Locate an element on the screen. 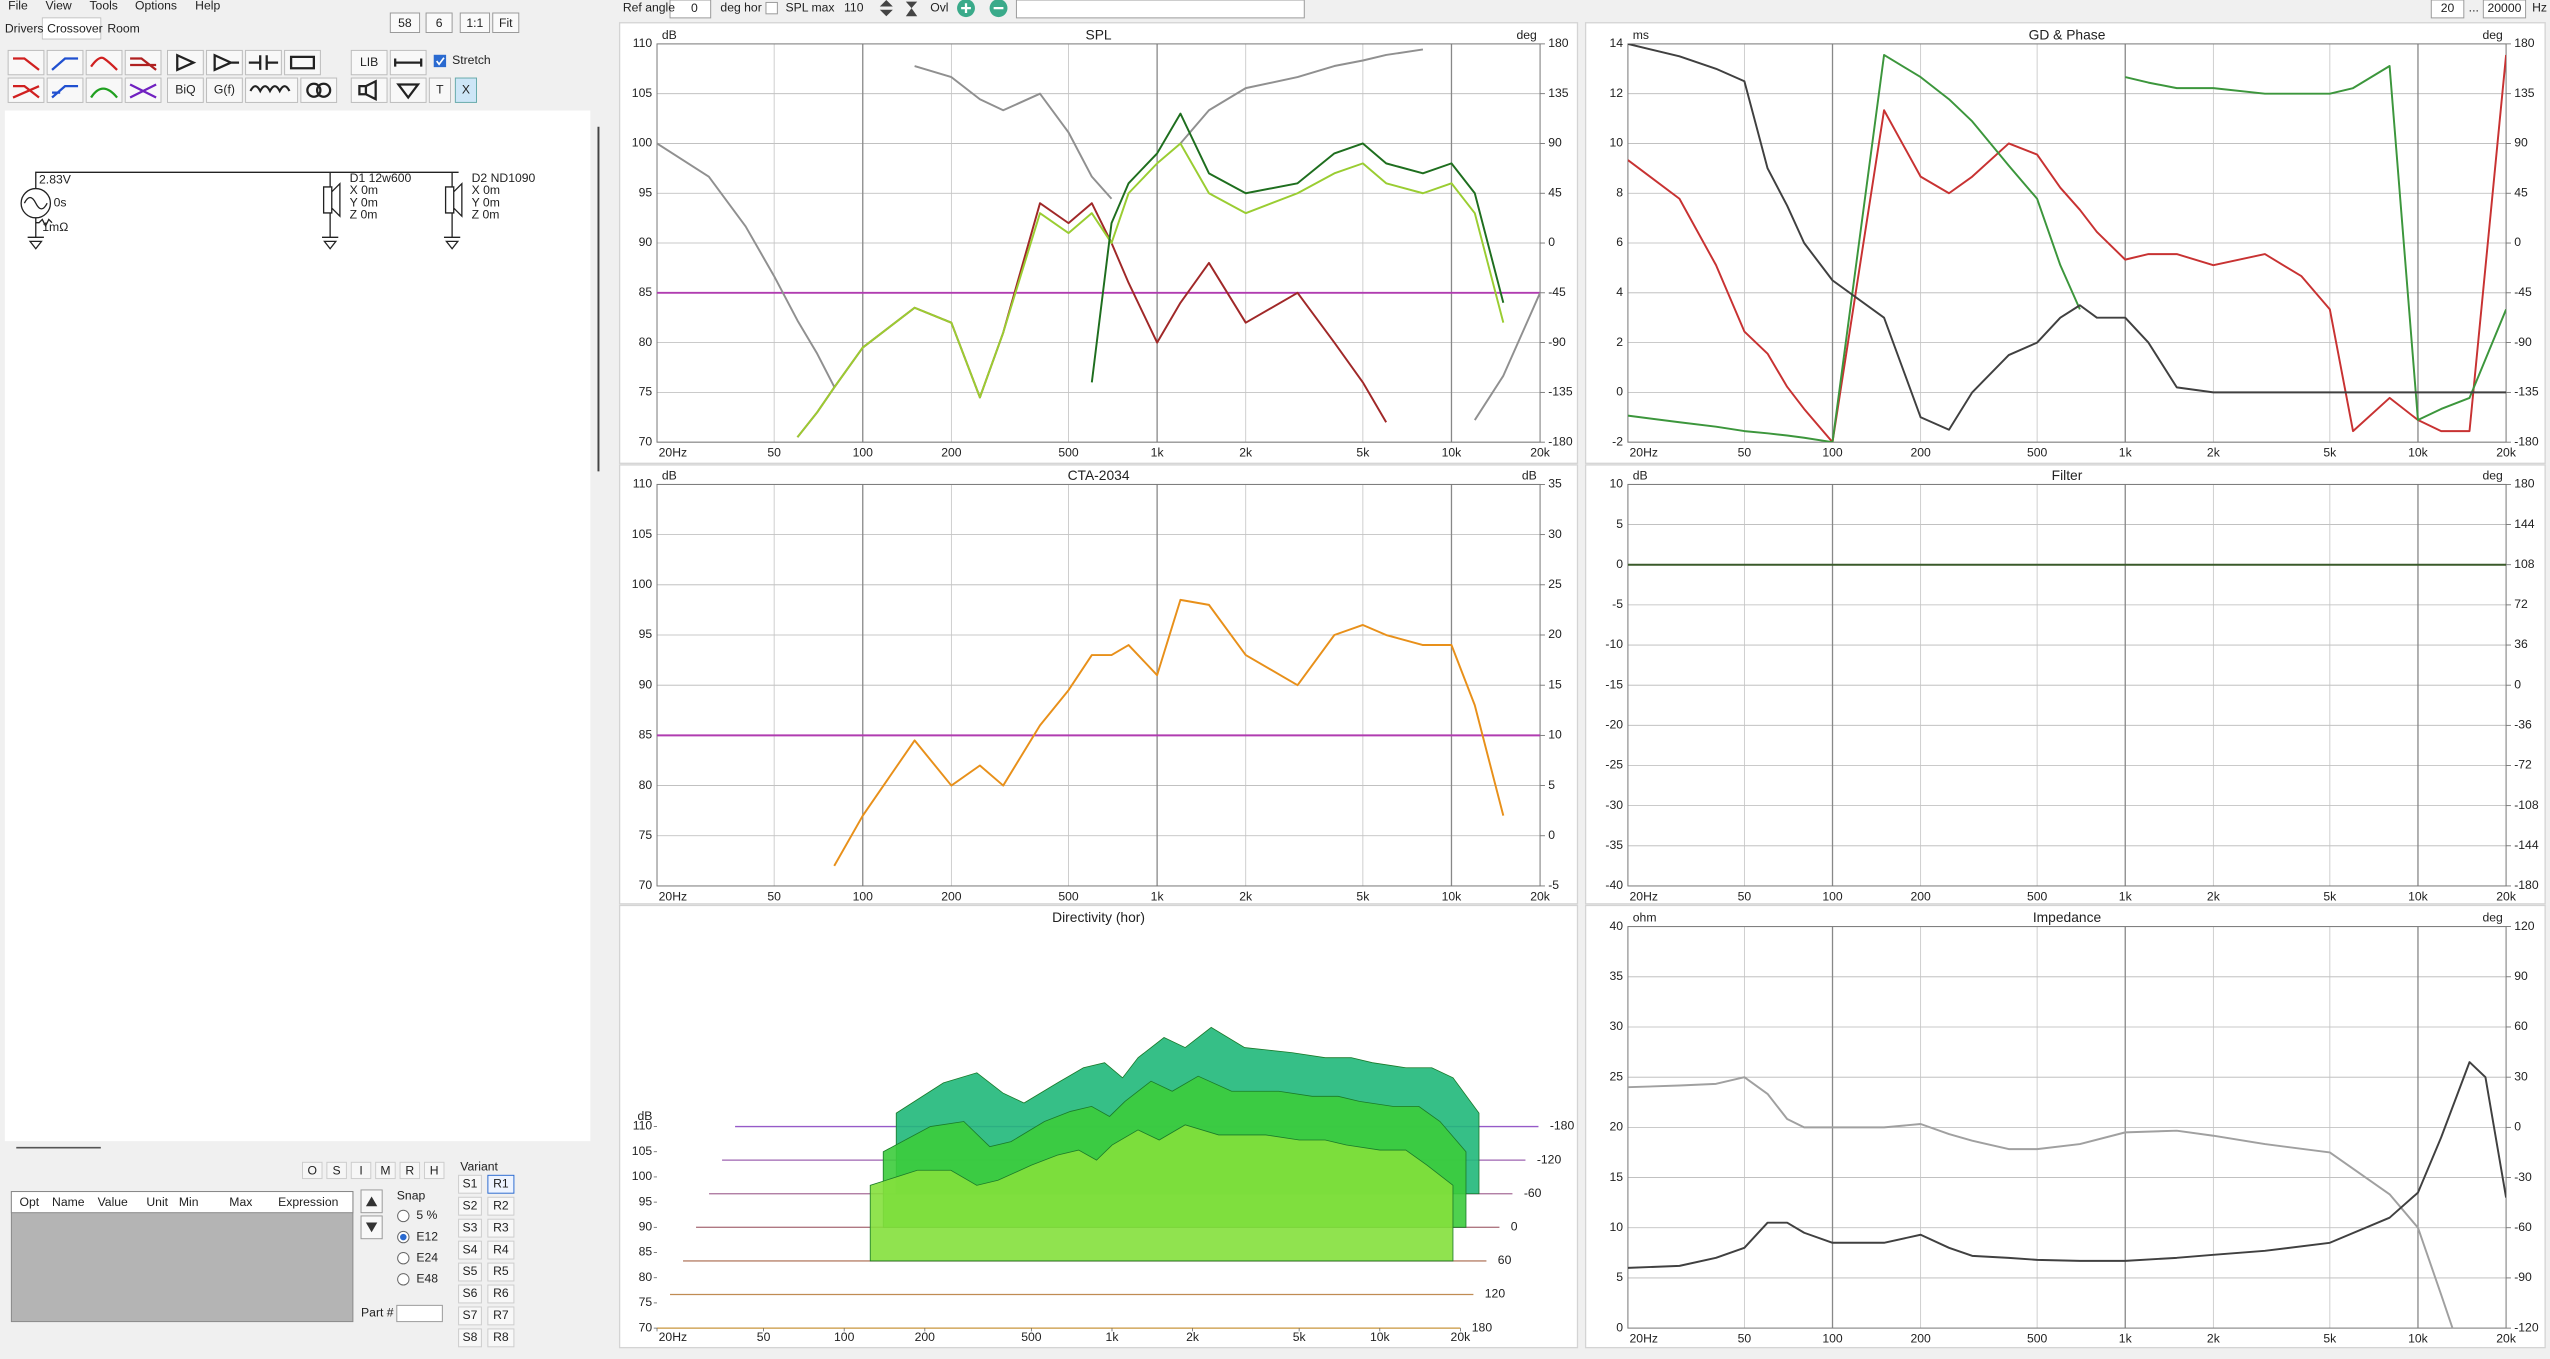 The image size is (2550, 1359). y-tick-label: 100 is located at coordinates (642, 143).